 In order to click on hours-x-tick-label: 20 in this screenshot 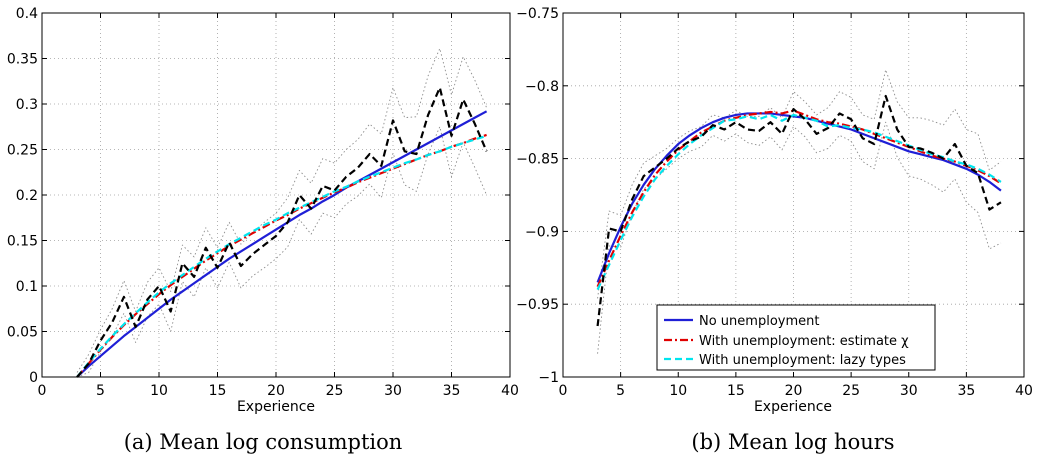, I will do `click(794, 391)`.